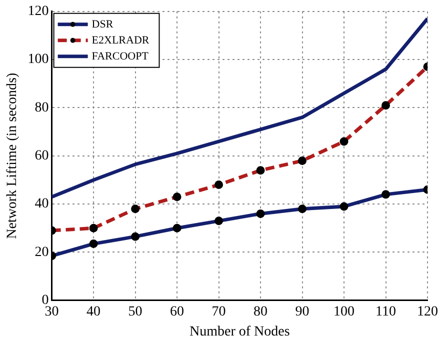  I want to click on x-axis-title: Number of Nodes, so click(239, 332).